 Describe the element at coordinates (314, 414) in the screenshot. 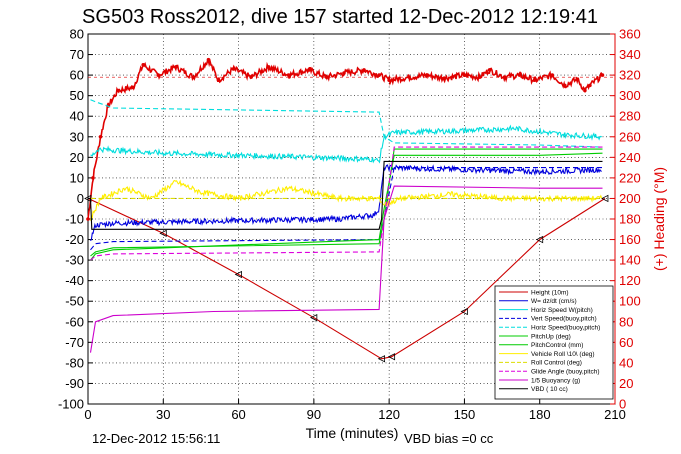

I see `x-tick-label: 90` at that location.